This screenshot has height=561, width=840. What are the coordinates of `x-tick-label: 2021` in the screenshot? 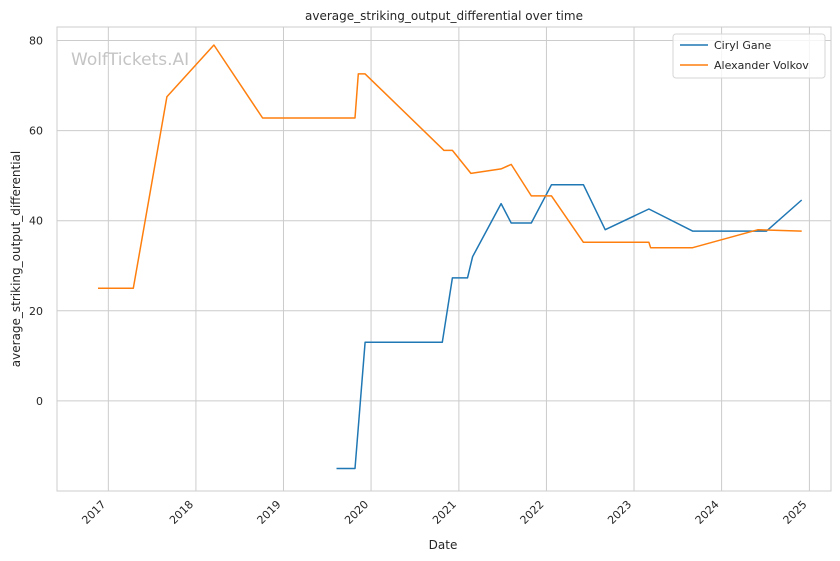 It's located at (444, 512).